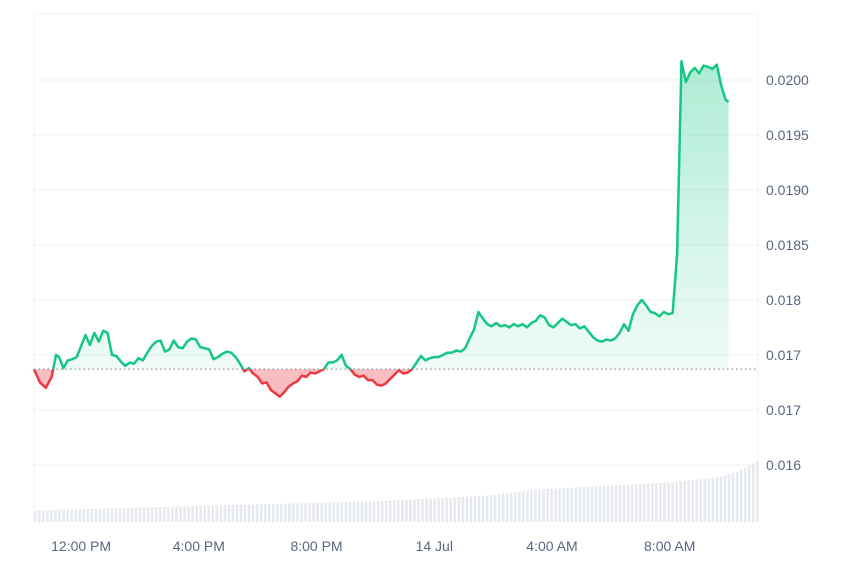 This screenshot has width=850, height=567. I want to click on x-tick-label: 4:00 AM, so click(551, 546).